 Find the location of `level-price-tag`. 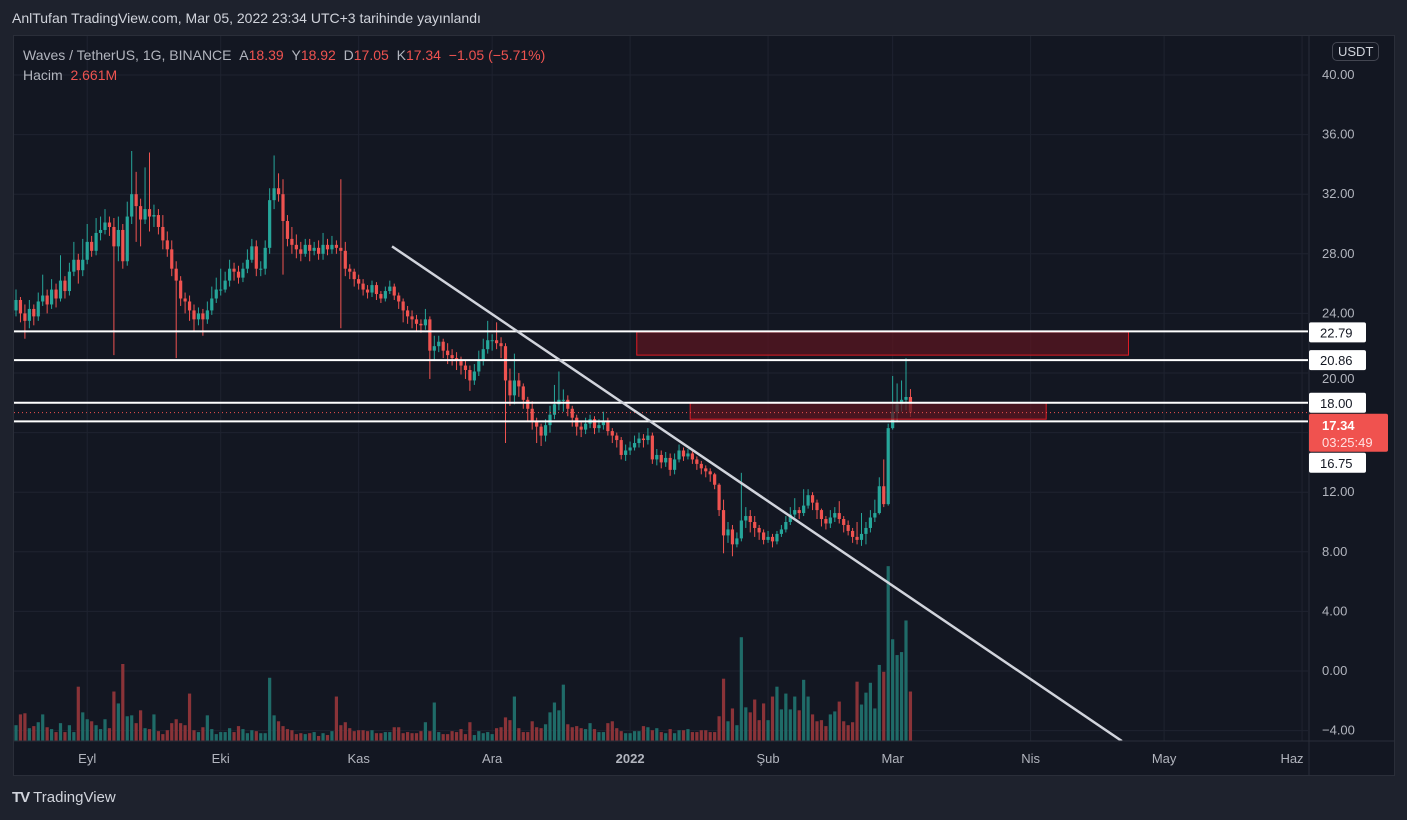

level-price-tag is located at coordinates (1337, 402).